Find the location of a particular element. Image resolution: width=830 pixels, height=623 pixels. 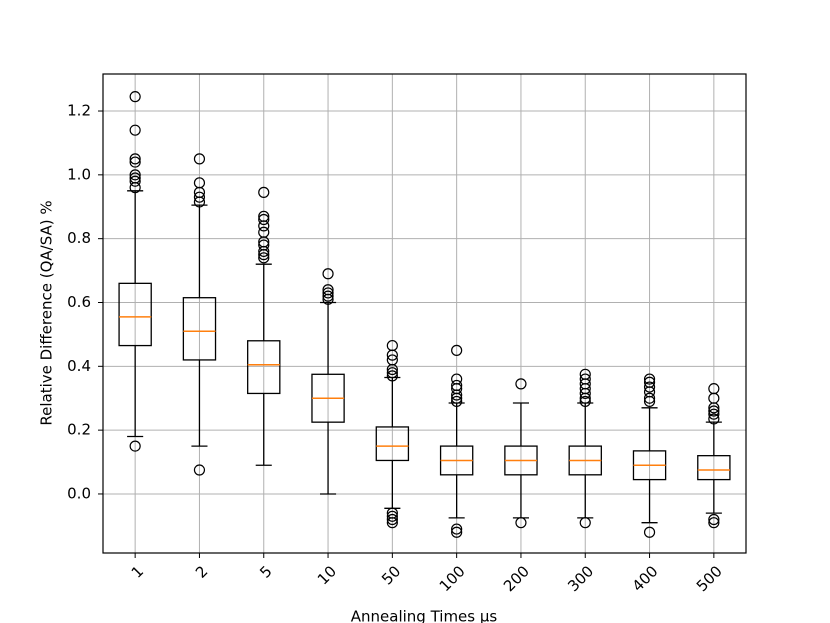

y-tick-label: 0.6 is located at coordinates (79, 302).